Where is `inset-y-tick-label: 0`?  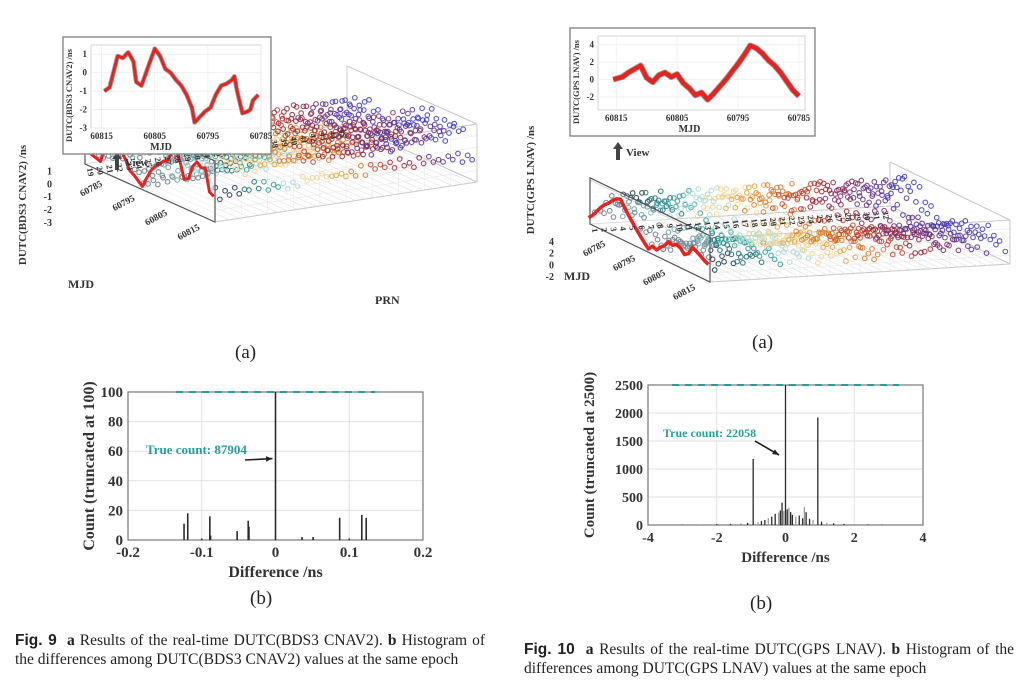
inset-y-tick-label: 0 is located at coordinates (85, 73).